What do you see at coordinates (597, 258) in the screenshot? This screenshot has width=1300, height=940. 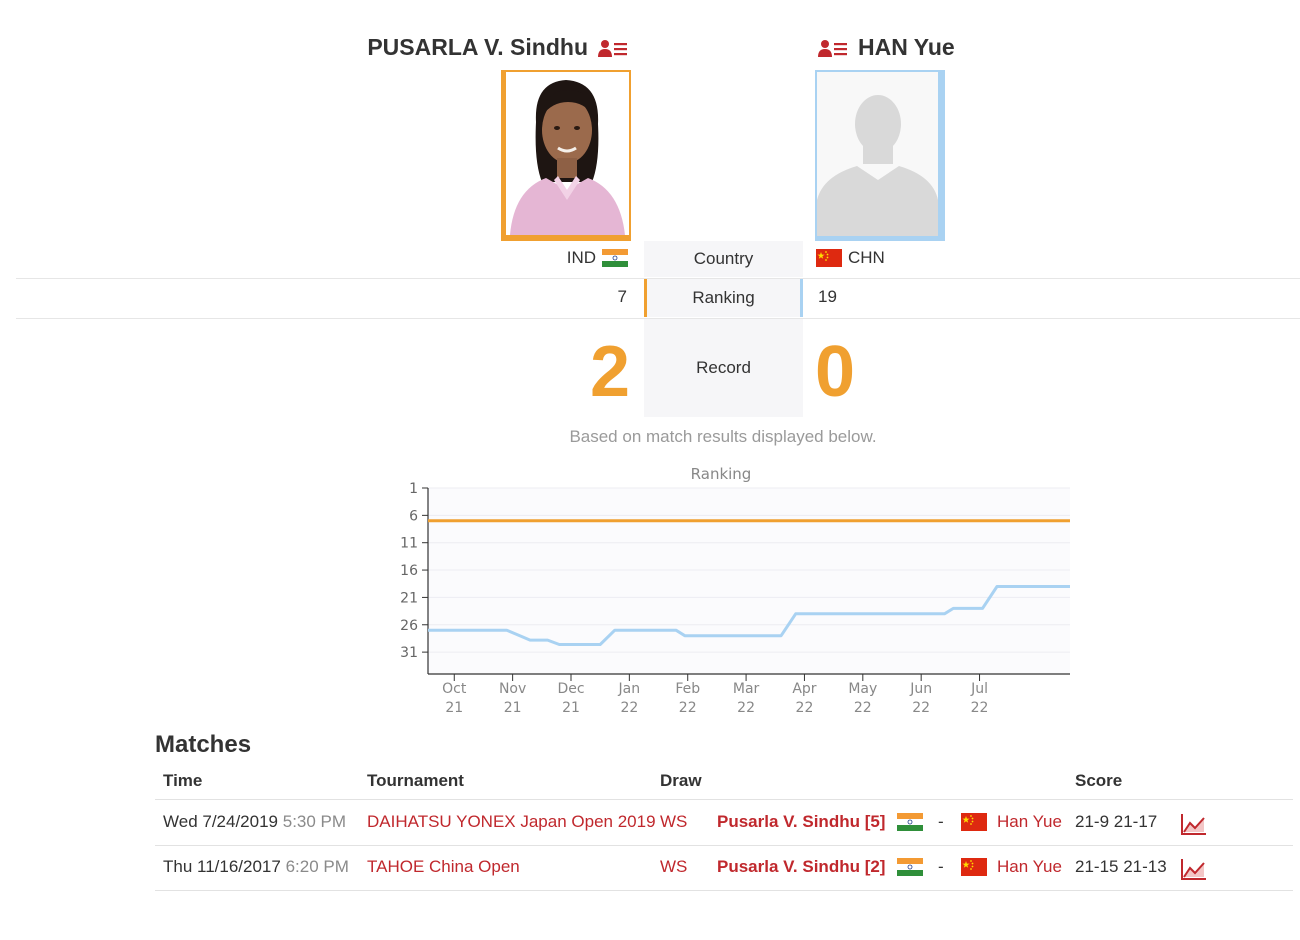 I see `player1-country: IND` at bounding box center [597, 258].